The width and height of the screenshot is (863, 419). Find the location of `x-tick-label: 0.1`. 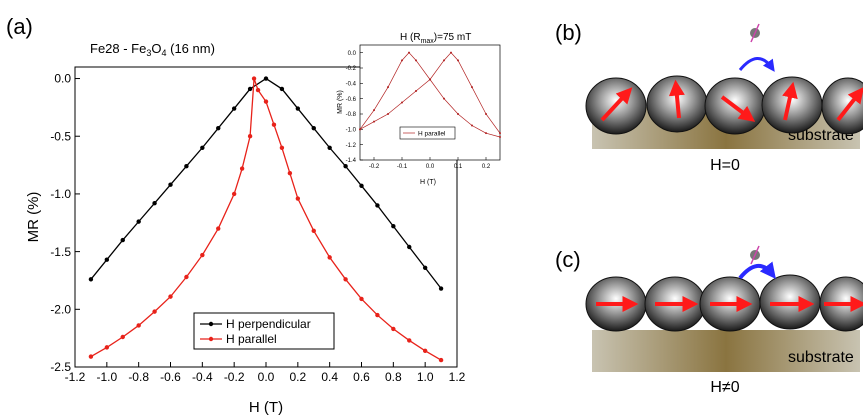

x-tick-label: 0.1 is located at coordinates (458, 167).